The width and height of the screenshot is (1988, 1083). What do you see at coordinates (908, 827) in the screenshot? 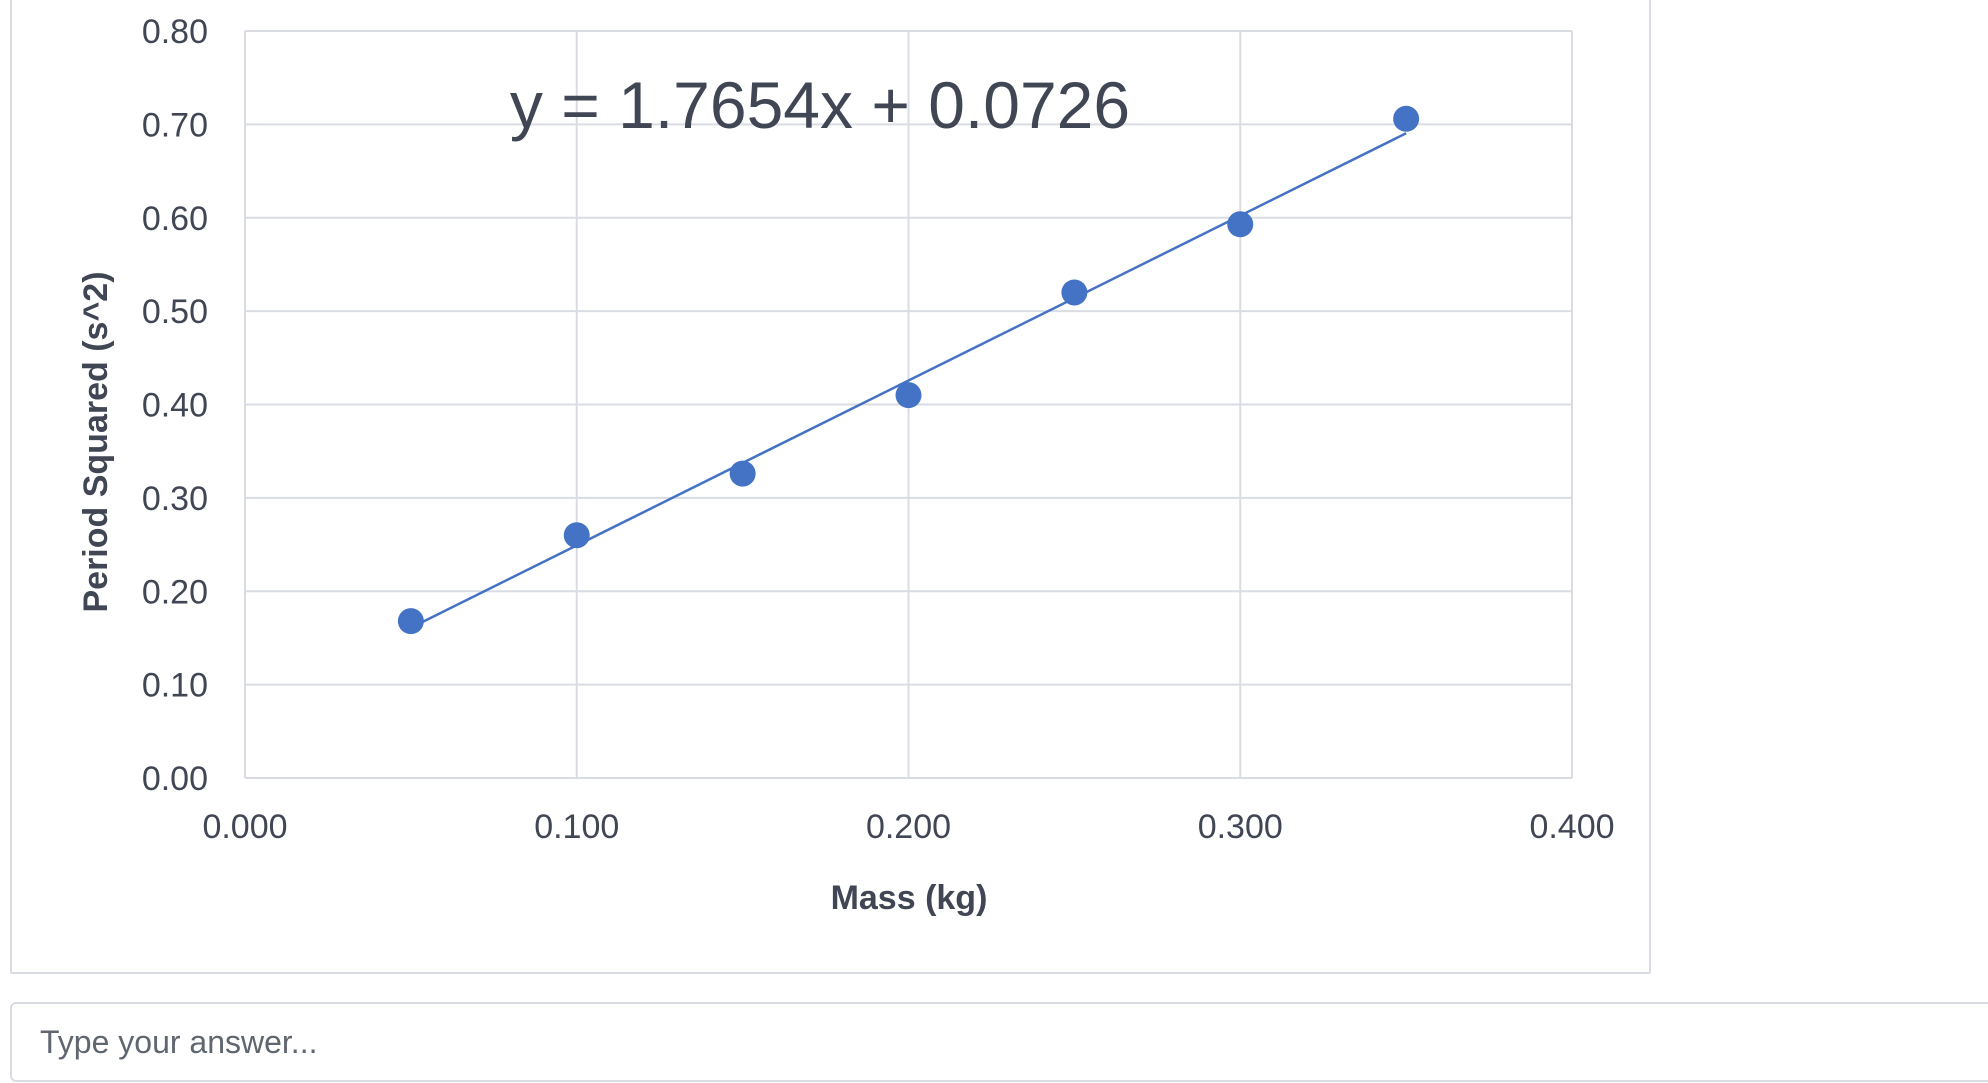
I see `x-tick-label: 0.200` at bounding box center [908, 827].